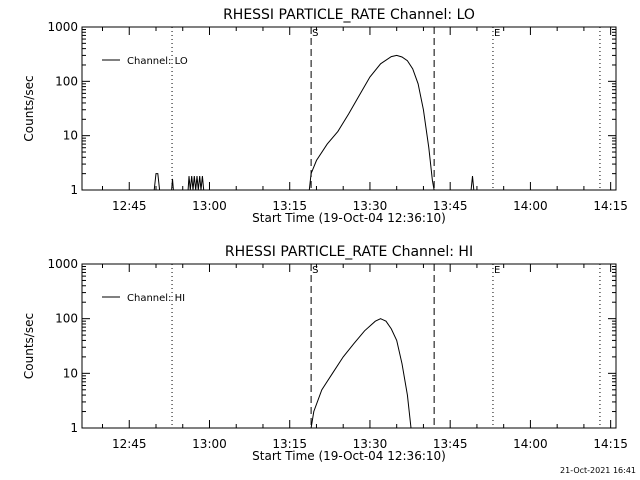 This screenshot has height=480, width=640. What do you see at coordinates (598, 470) in the screenshot?
I see `plot-timestamp: 21-Oct-2021 16:41` at bounding box center [598, 470].